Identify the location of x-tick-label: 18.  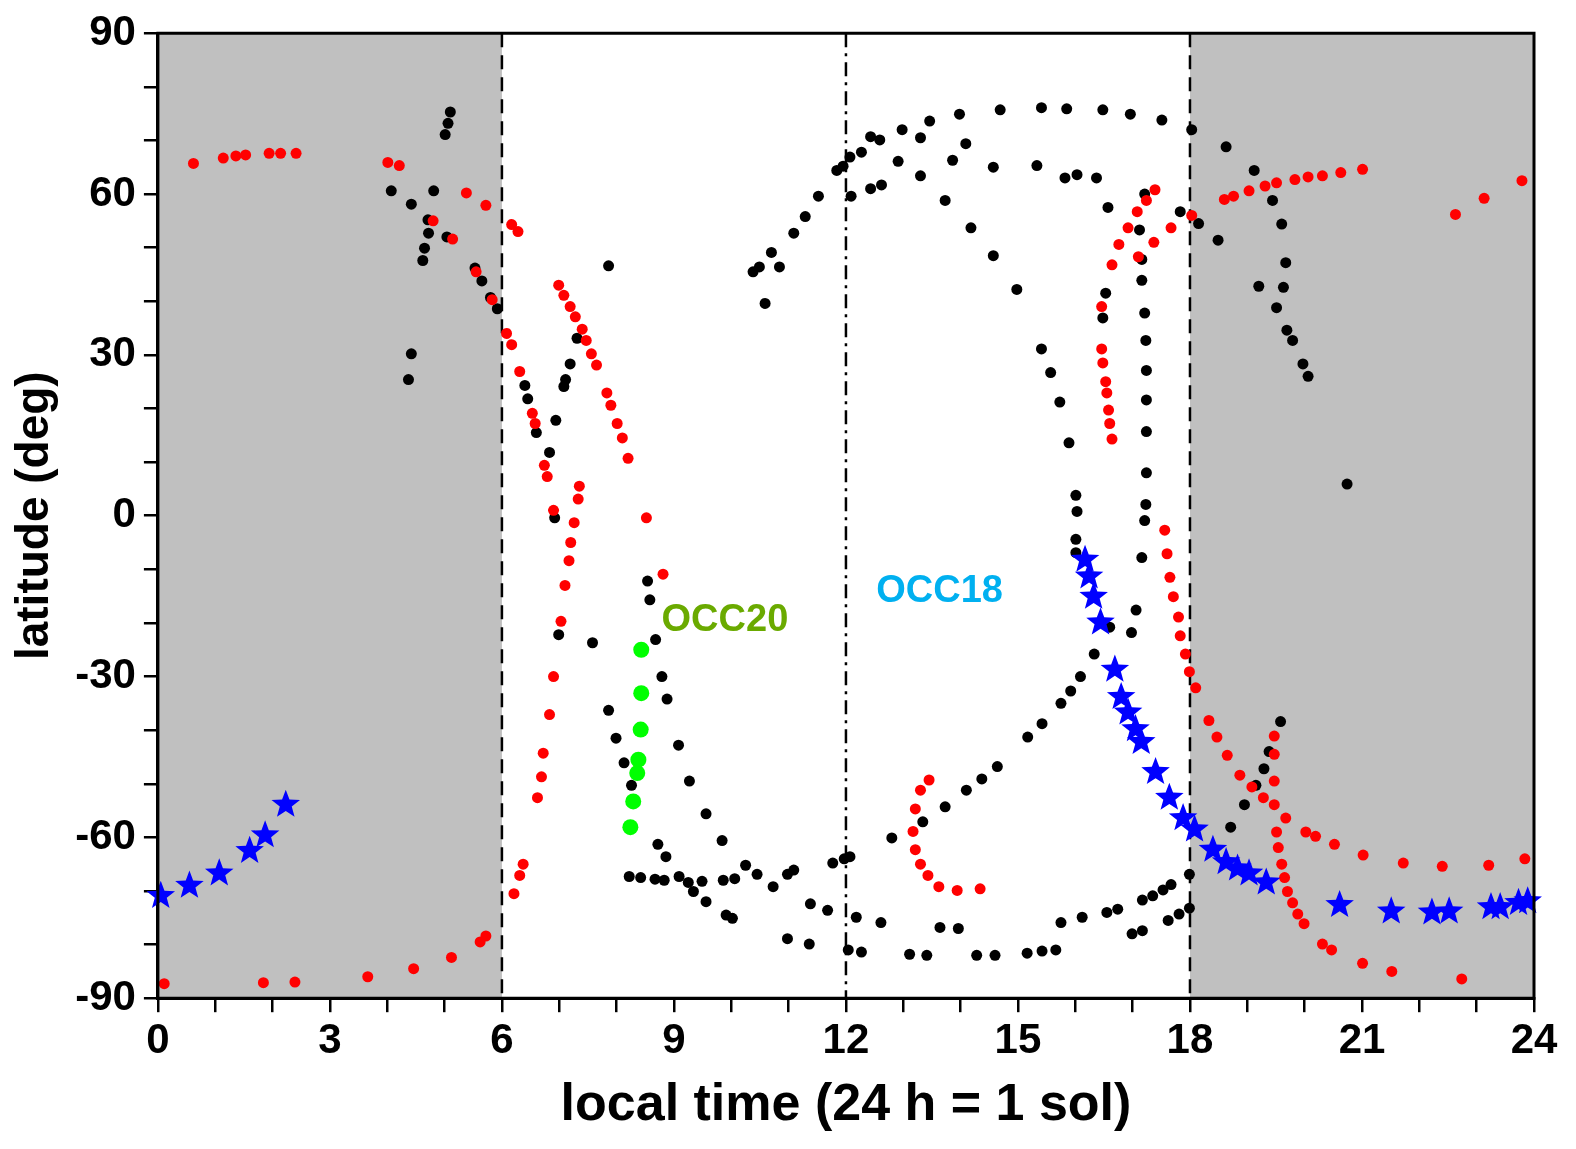
(1190, 1038).